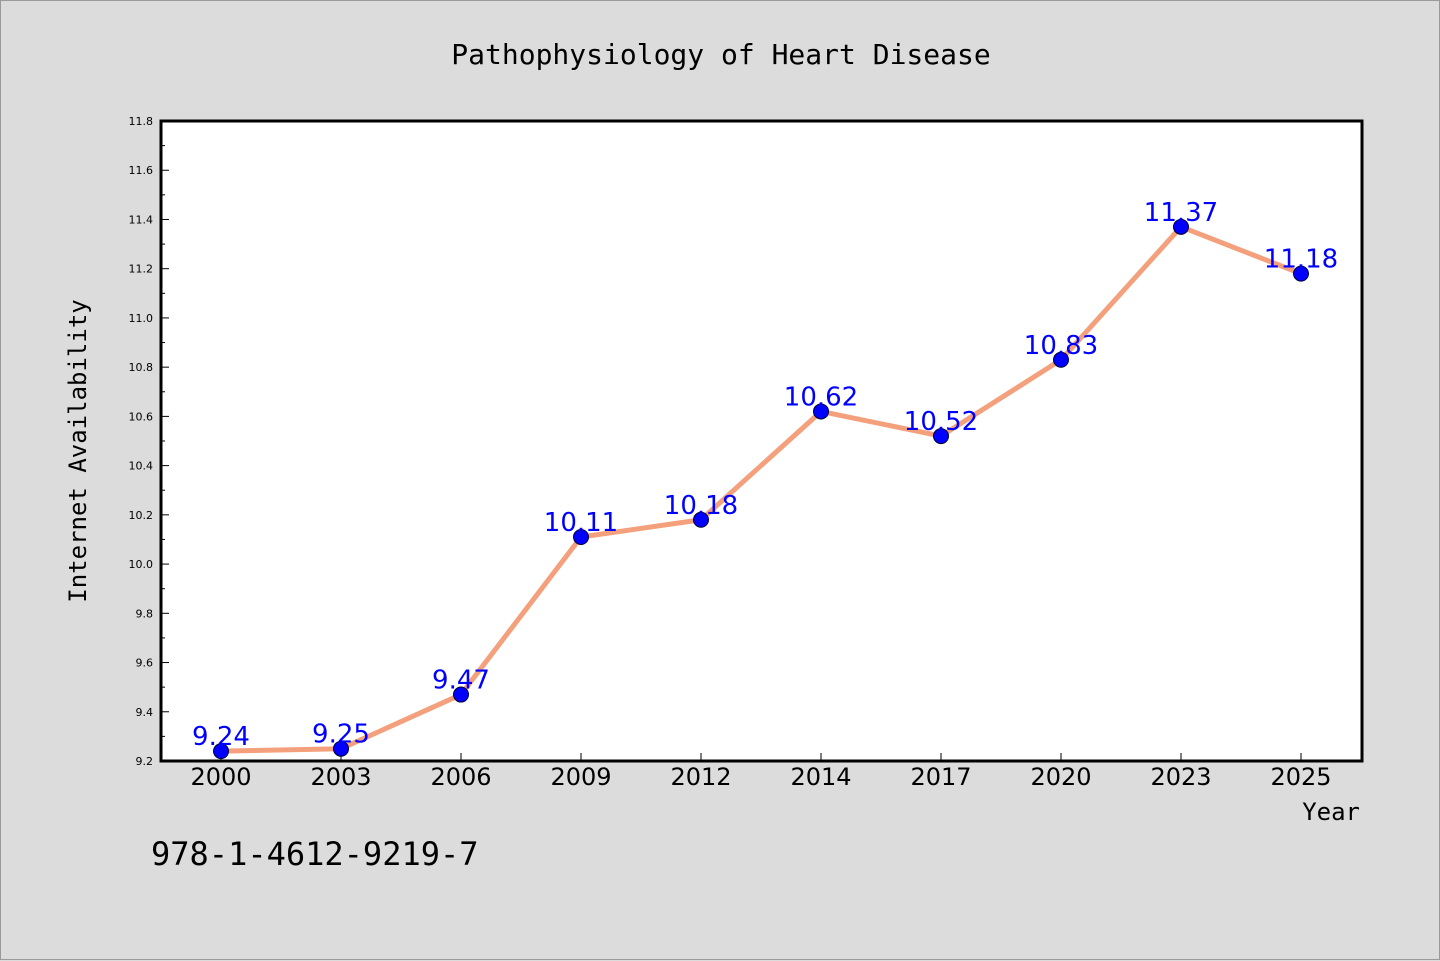 The width and height of the screenshot is (1440, 961). I want to click on y-tick-label: 11.2, so click(141, 269).